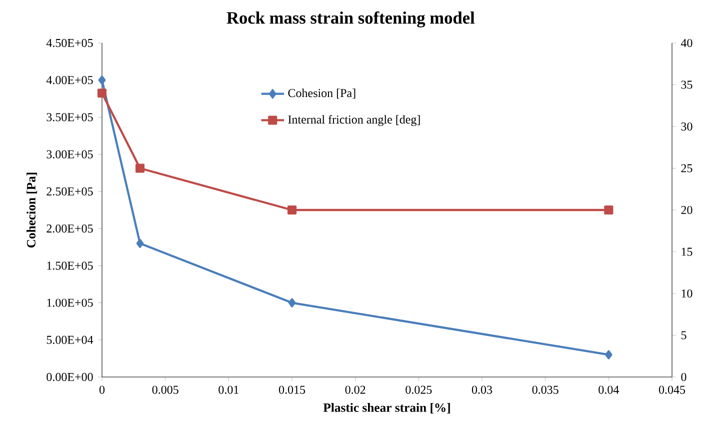 The height and width of the screenshot is (428, 702). What do you see at coordinates (608, 390) in the screenshot?
I see `x-tick-label: 0.04` at bounding box center [608, 390].